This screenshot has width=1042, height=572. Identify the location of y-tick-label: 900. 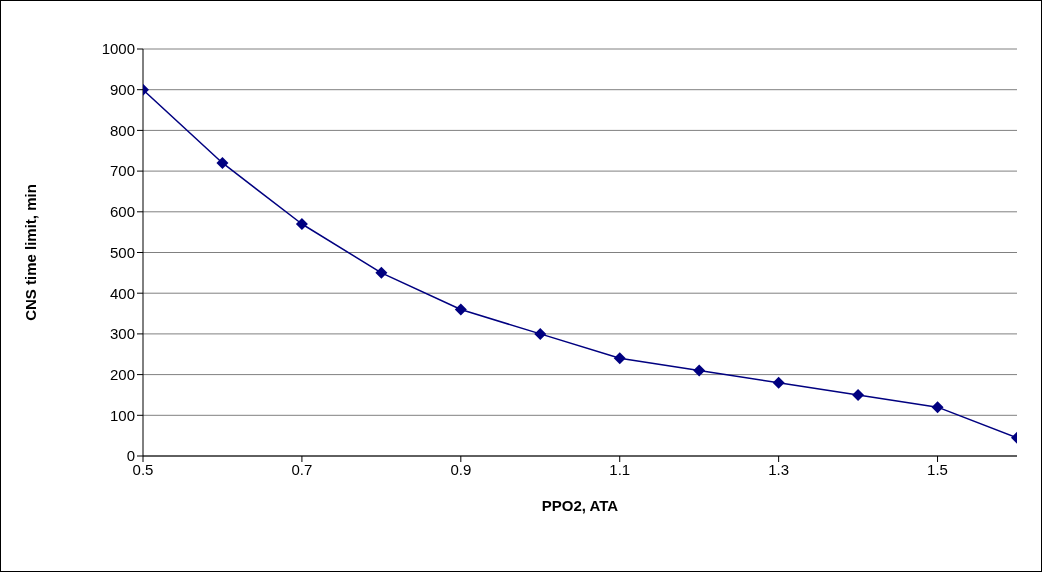
(122, 90).